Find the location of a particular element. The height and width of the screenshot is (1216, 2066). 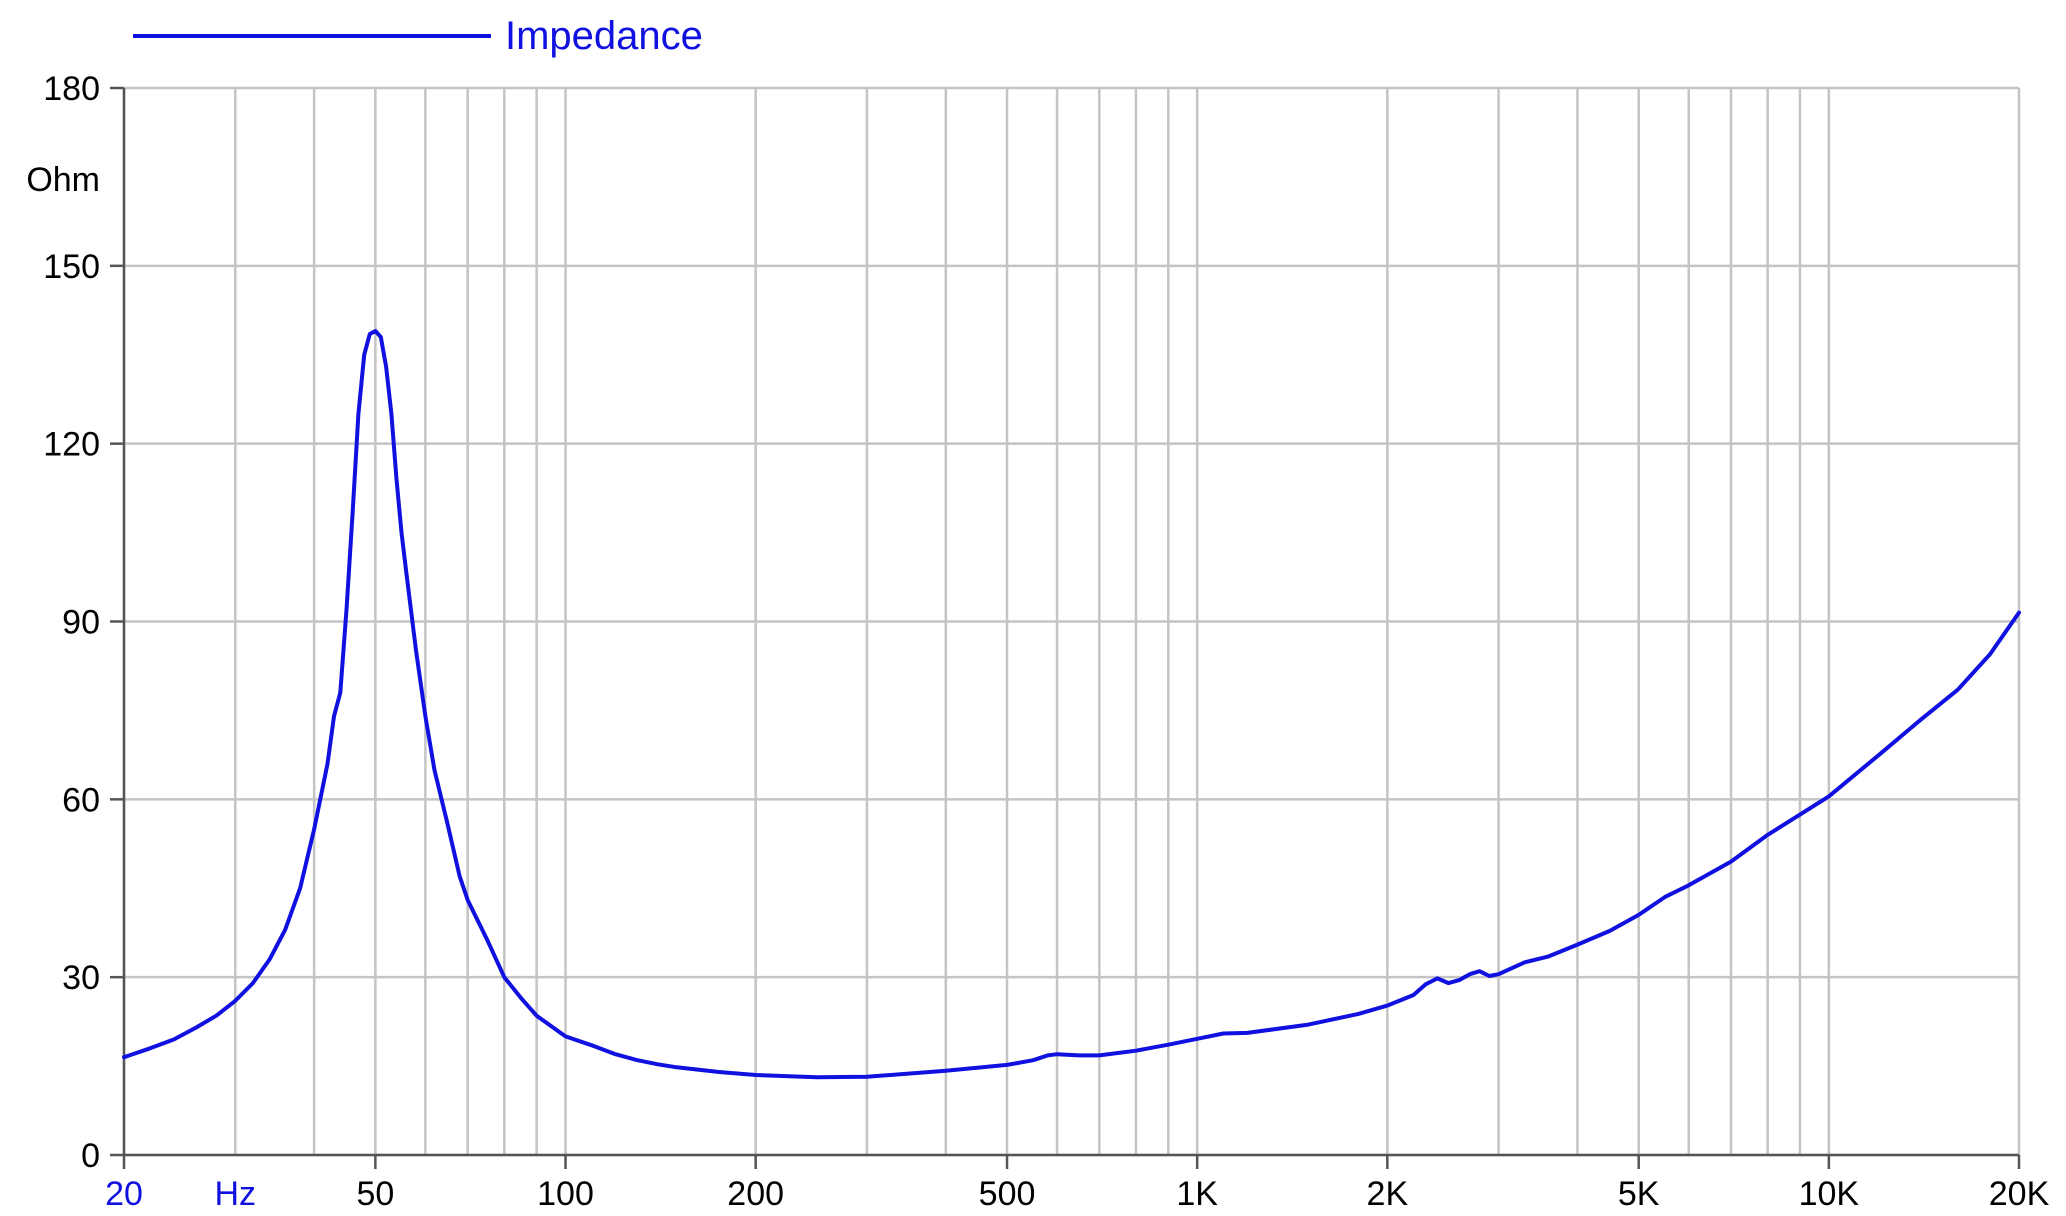

x-tick-label: 20K is located at coordinates (2019, 1194).